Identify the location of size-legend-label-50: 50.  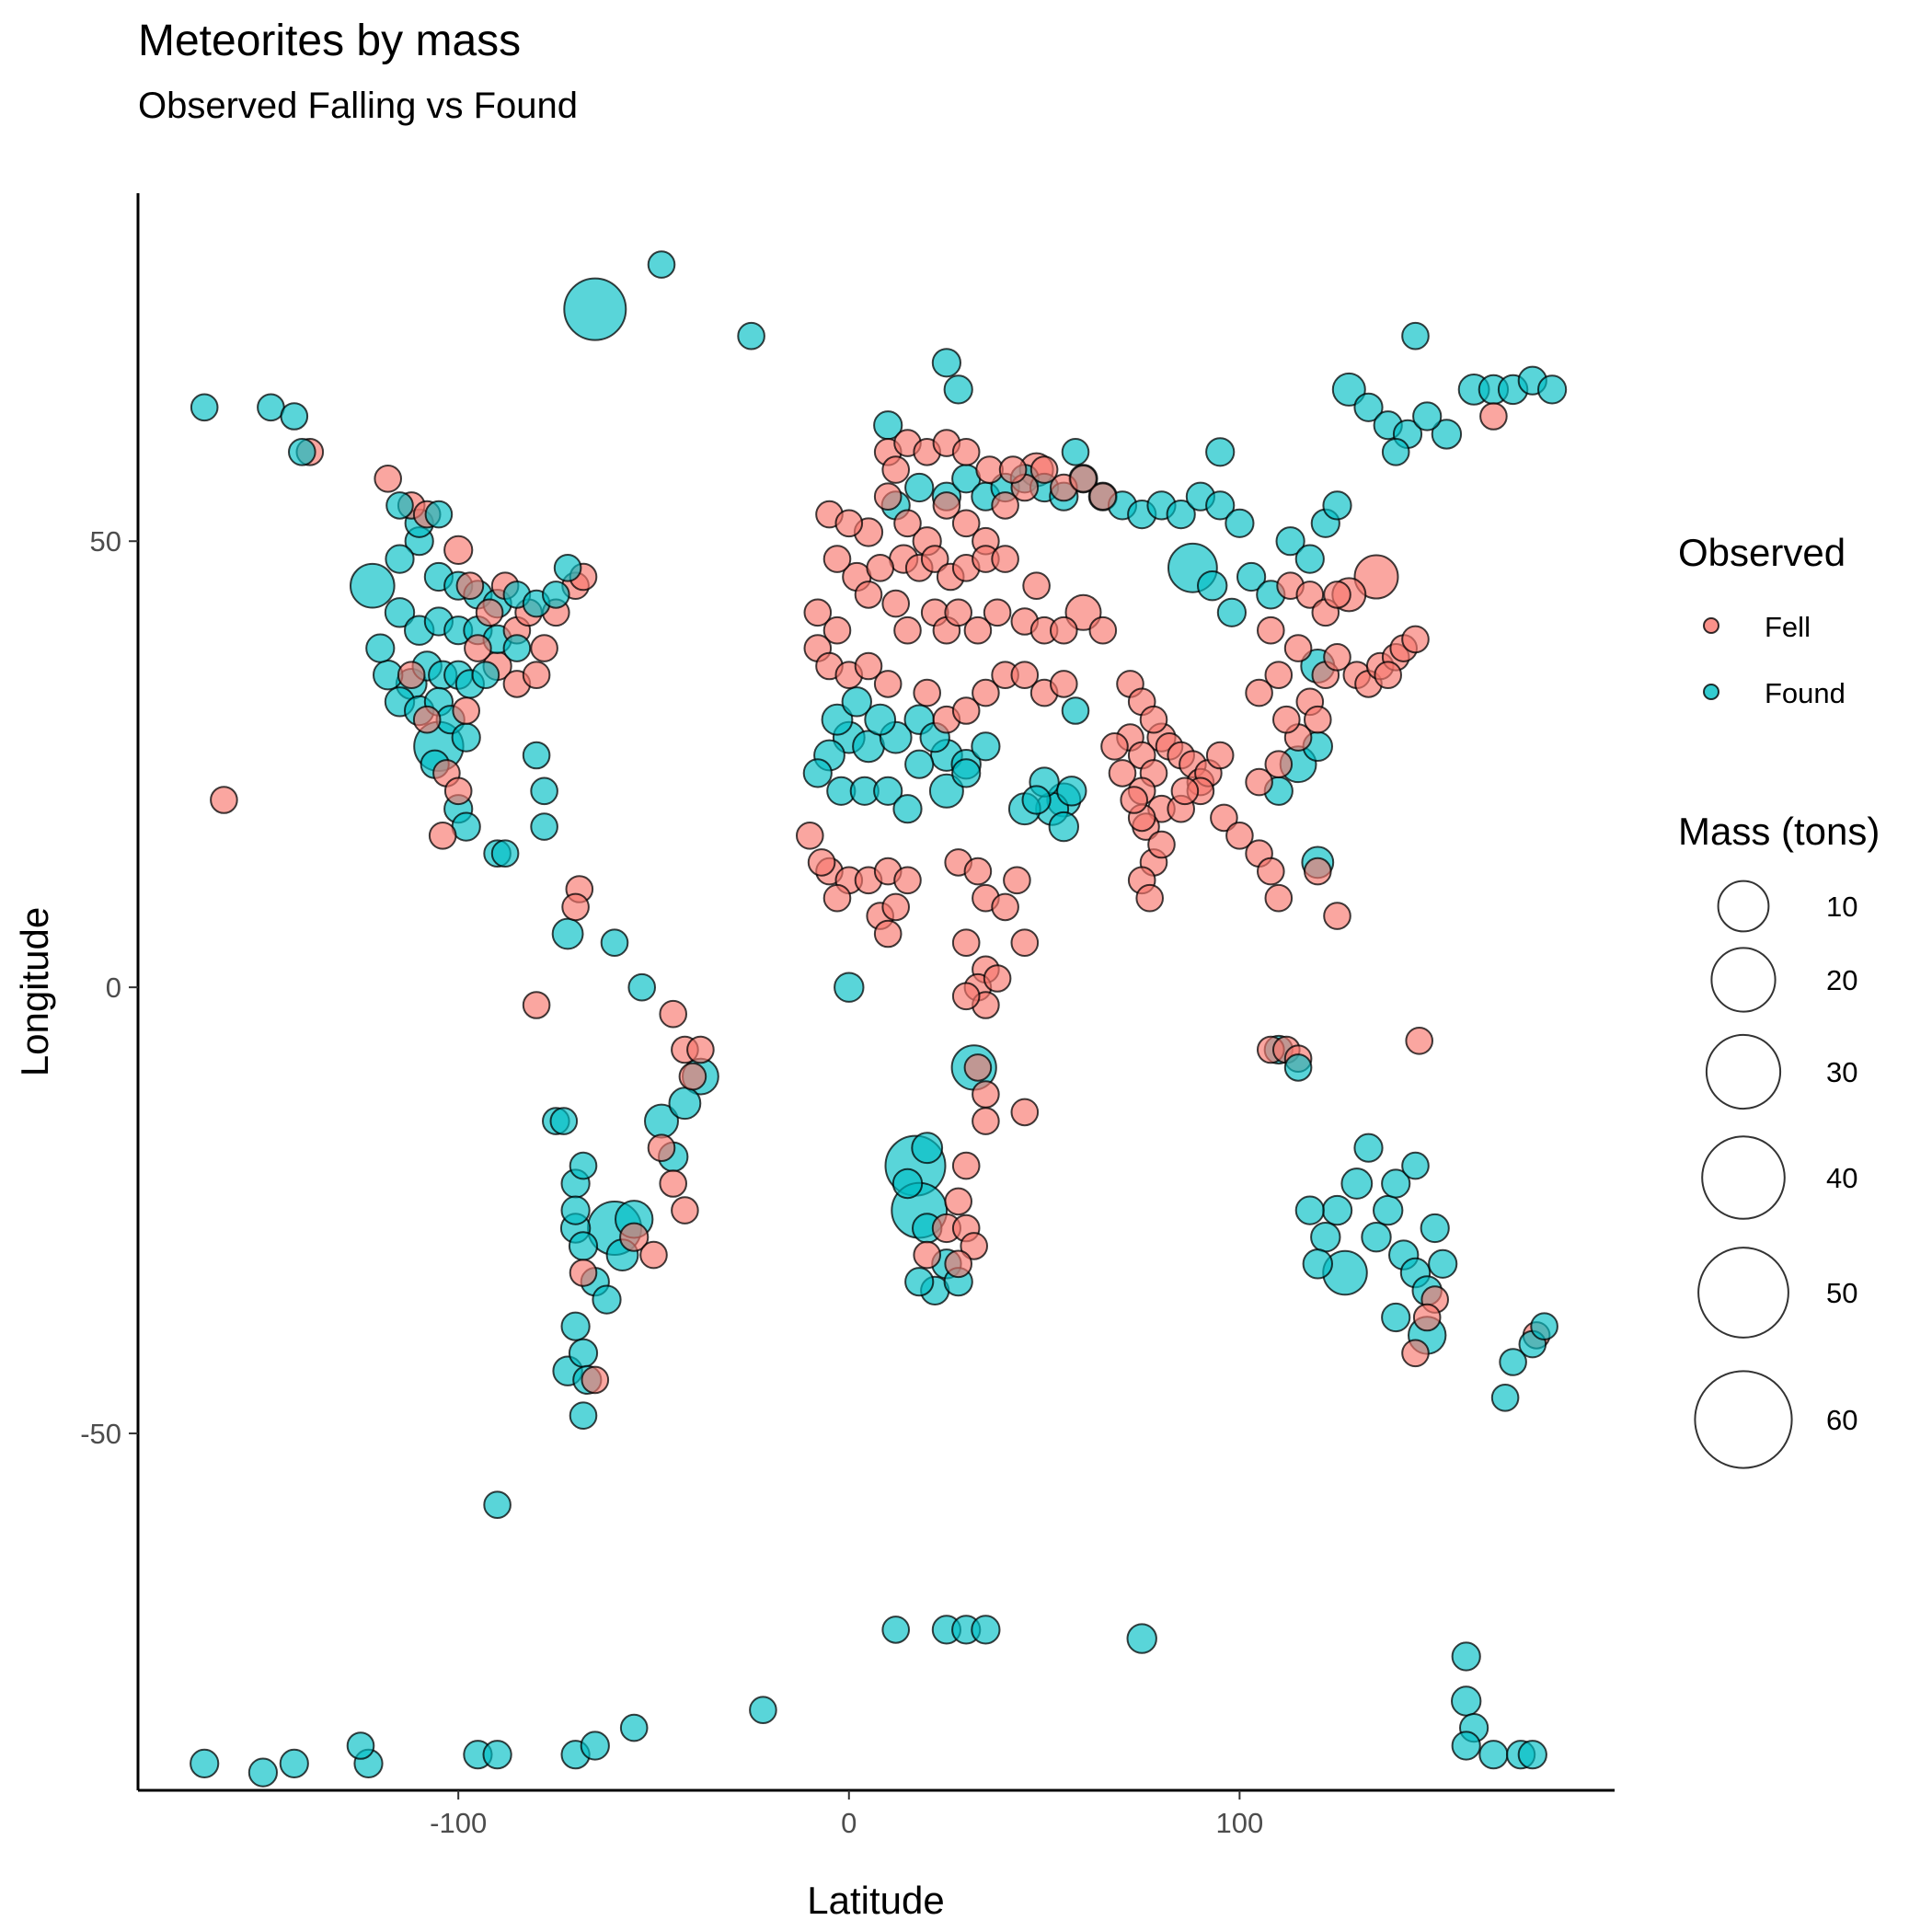
(1841, 1293).